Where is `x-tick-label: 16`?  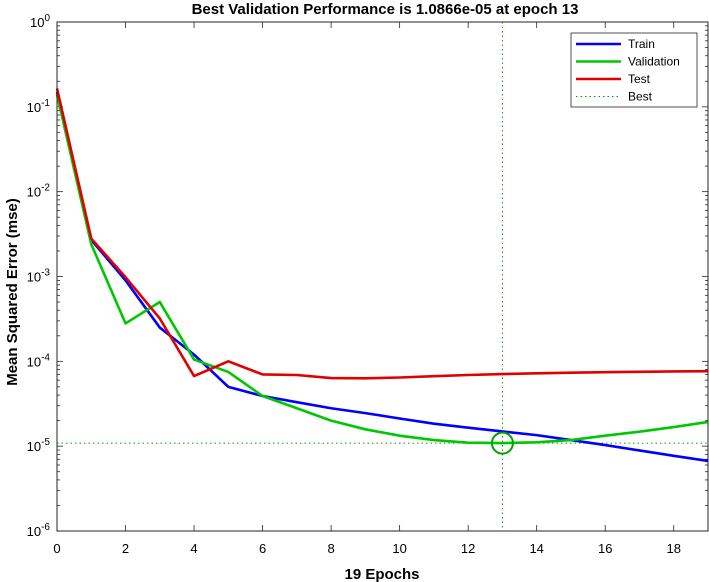 x-tick-label: 16 is located at coordinates (605, 548).